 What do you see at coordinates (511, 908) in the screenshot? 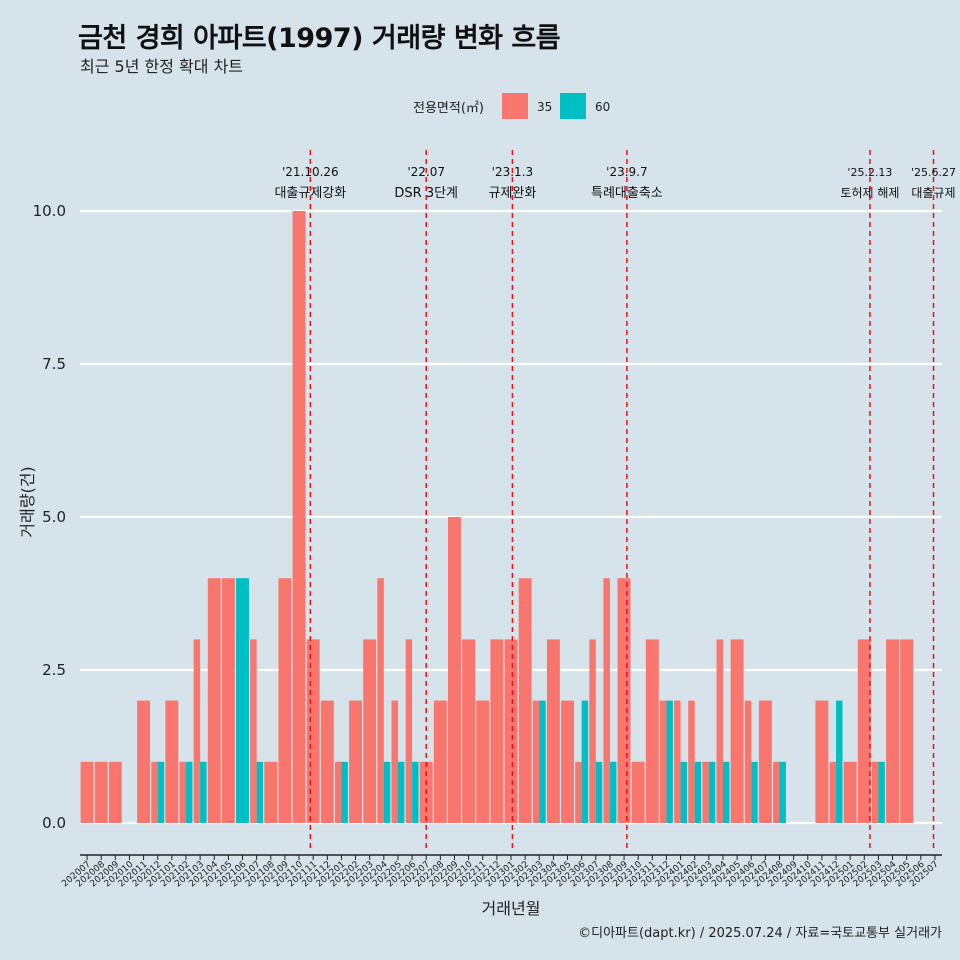
I see `x-axis-label: 거래년월` at bounding box center [511, 908].